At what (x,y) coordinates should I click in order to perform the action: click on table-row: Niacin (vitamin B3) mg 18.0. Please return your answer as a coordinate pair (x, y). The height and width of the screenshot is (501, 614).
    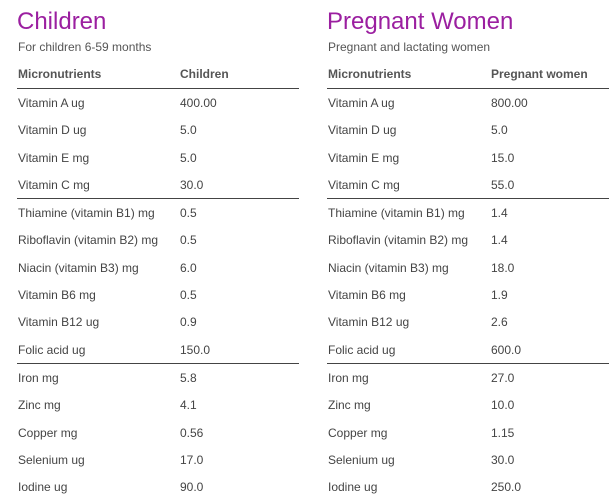
    Looking at the image, I should click on (468, 267).